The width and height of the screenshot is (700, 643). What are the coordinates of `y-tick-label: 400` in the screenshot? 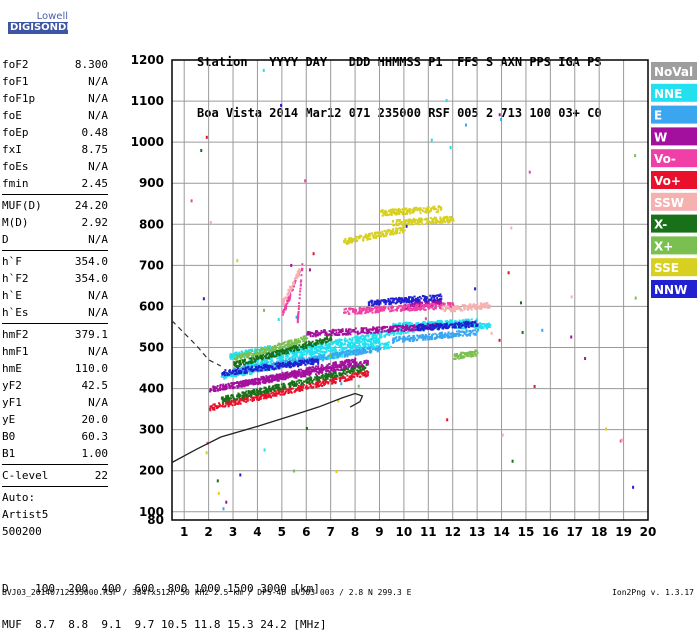 It's located at (151, 389).